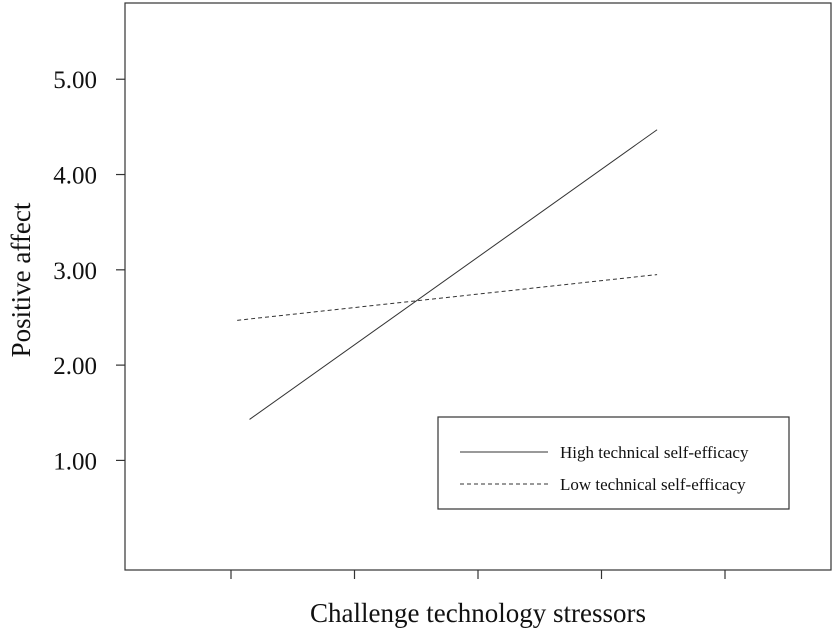  What do you see at coordinates (75, 271) in the screenshot?
I see `y-tick-label-3: 3.00` at bounding box center [75, 271].